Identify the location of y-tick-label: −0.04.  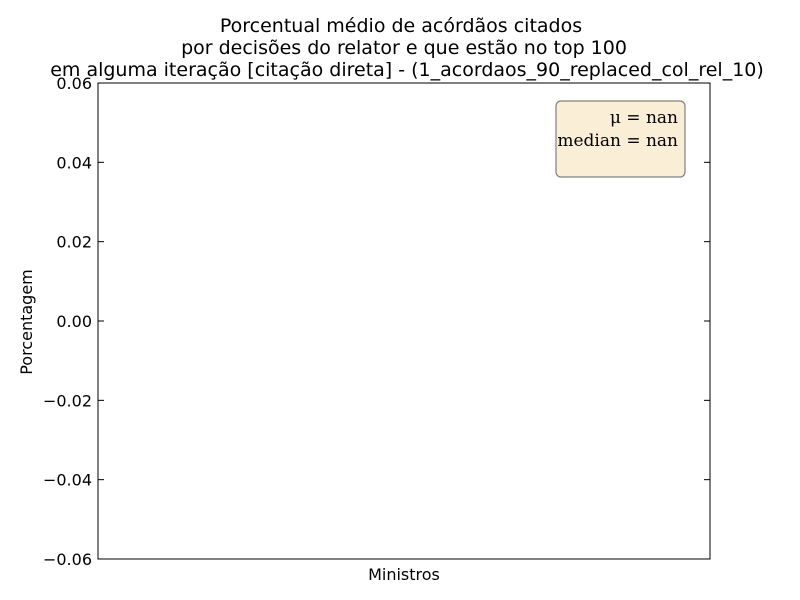
(67, 480).